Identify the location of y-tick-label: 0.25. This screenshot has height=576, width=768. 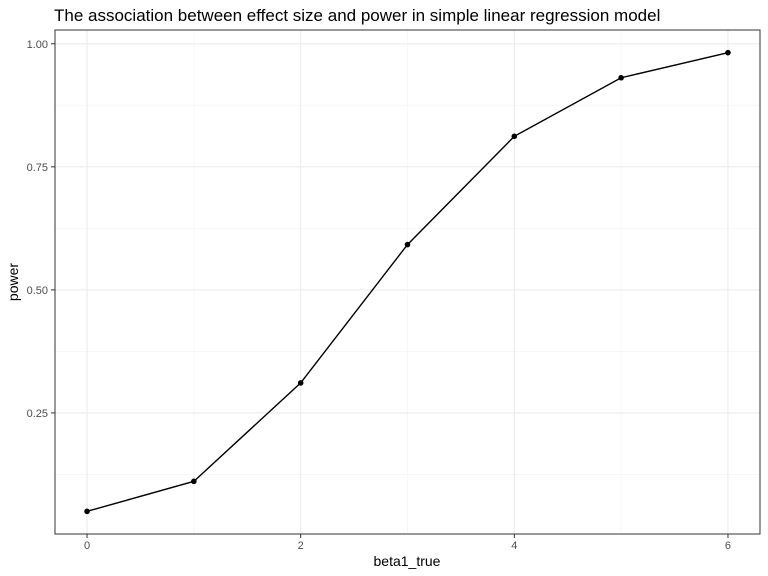
(37, 414).